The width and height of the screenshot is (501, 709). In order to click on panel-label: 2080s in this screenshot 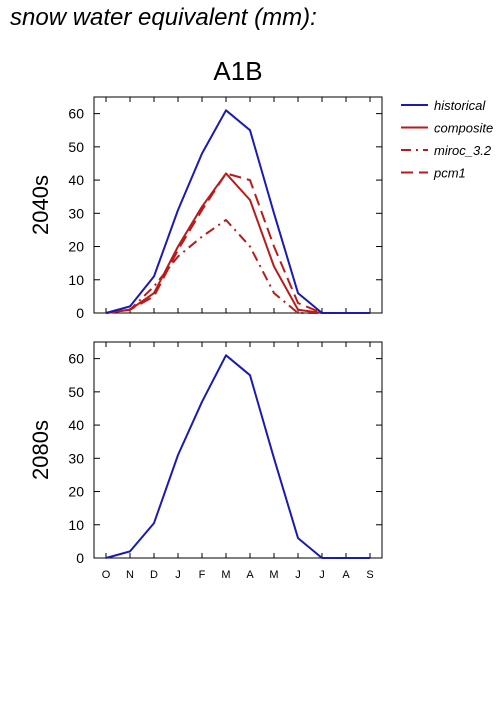, I will do `click(40, 450)`.